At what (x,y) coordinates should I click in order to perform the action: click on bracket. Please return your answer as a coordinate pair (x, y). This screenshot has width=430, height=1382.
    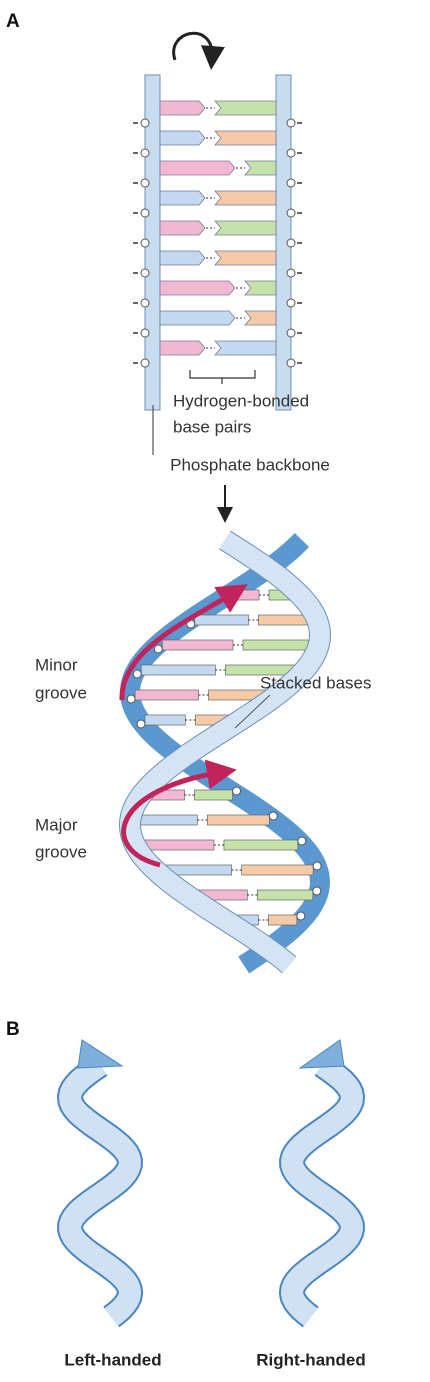
    Looking at the image, I should click on (222, 377).